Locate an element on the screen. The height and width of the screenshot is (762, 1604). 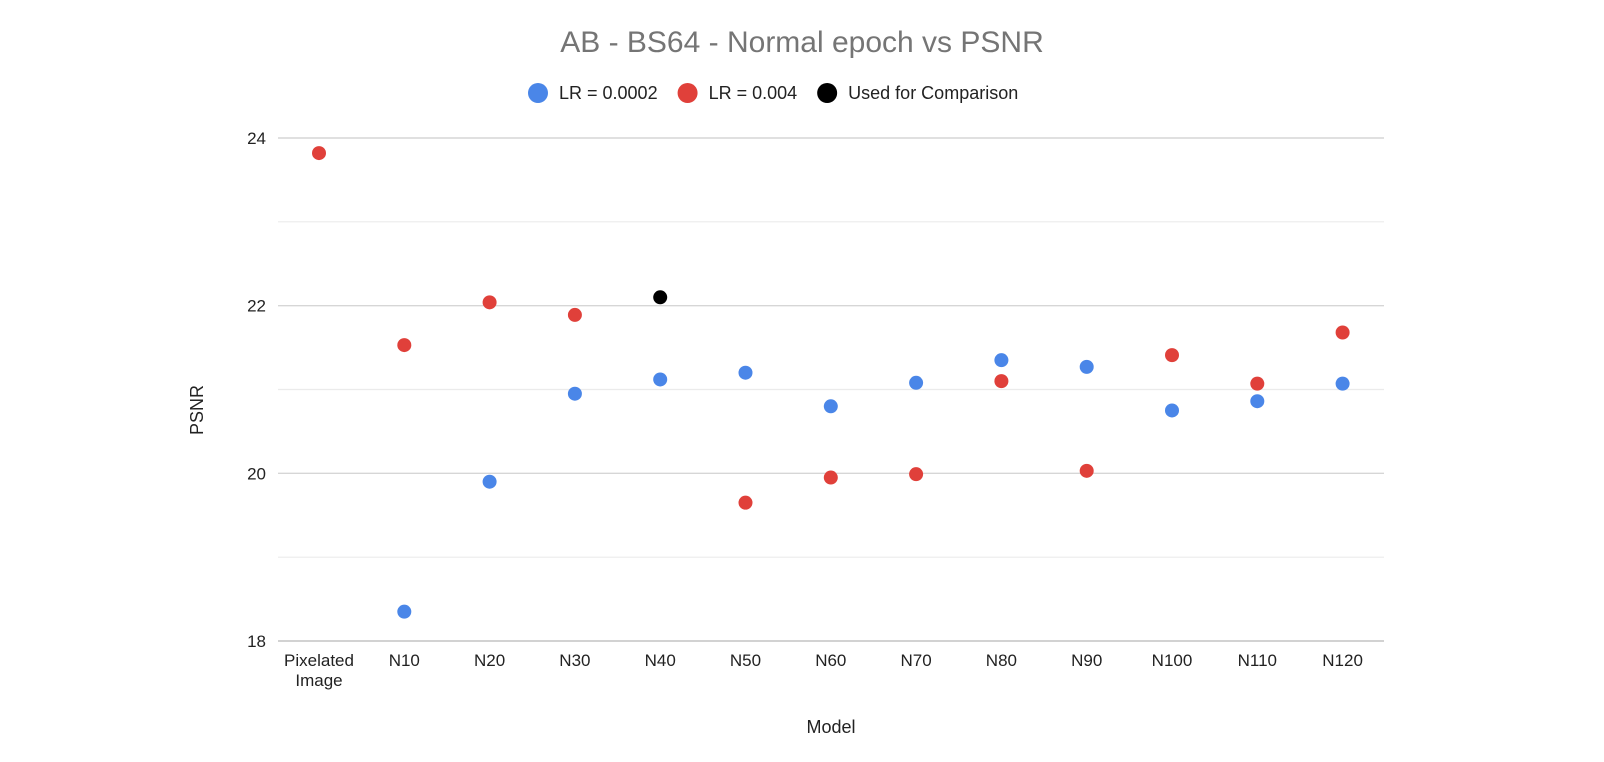
legend-label: LR = 0.0002 is located at coordinates (608, 93).